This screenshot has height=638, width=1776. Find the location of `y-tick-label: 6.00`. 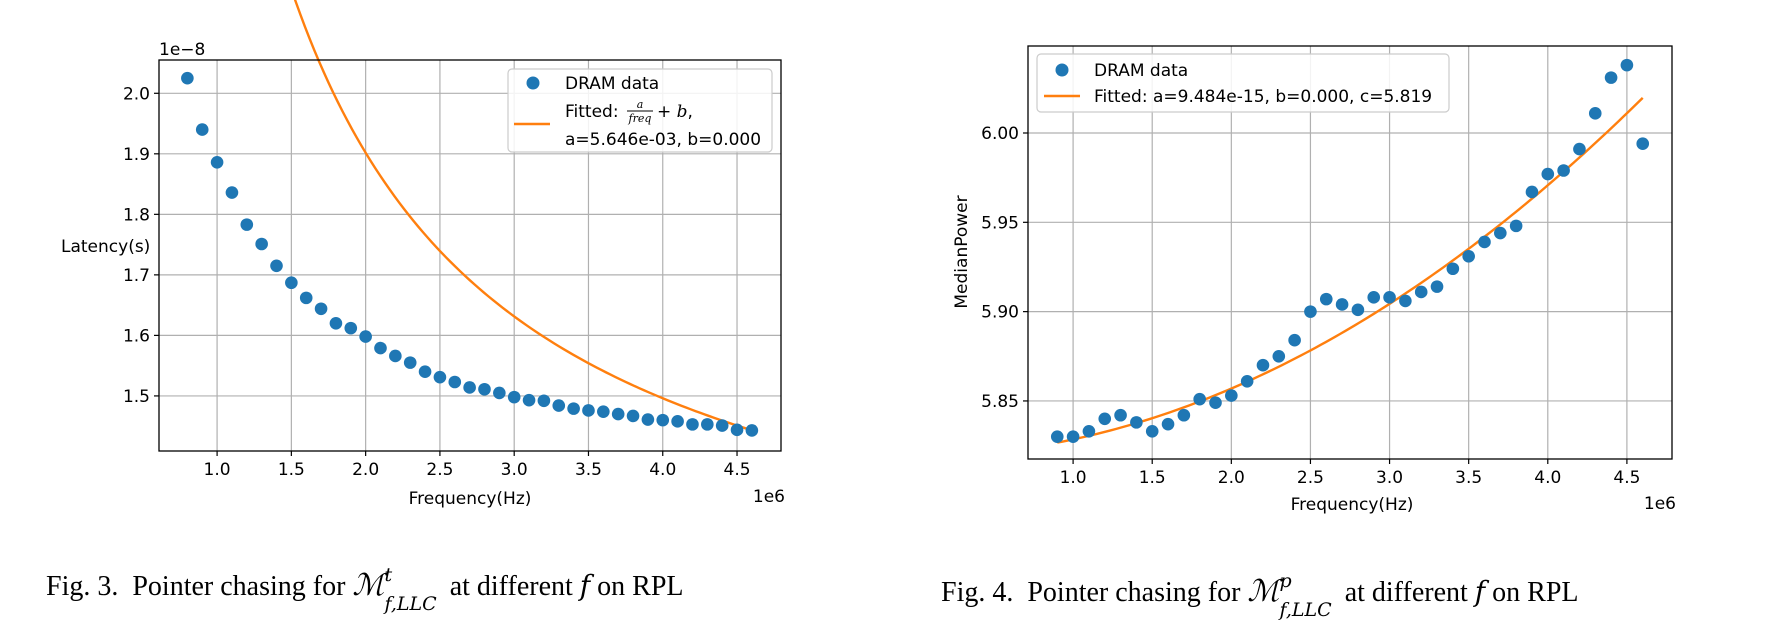

y-tick-label: 6.00 is located at coordinates (1000, 134).